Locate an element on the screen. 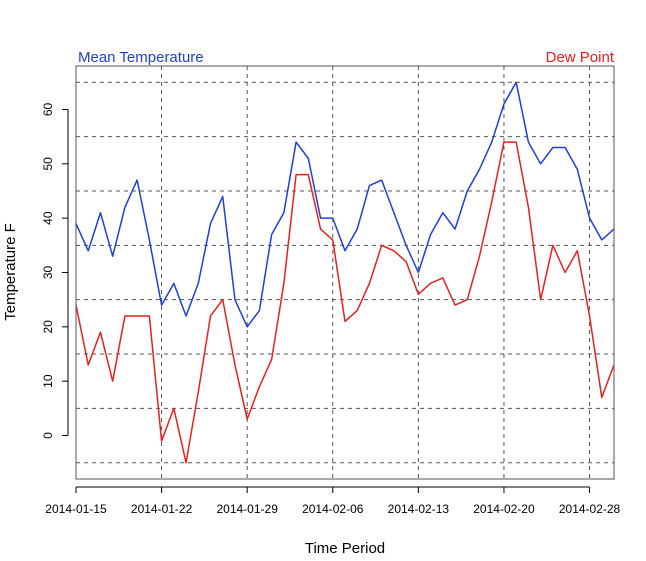 The height and width of the screenshot is (561, 646). y-tick-label: 20 is located at coordinates (48, 327).